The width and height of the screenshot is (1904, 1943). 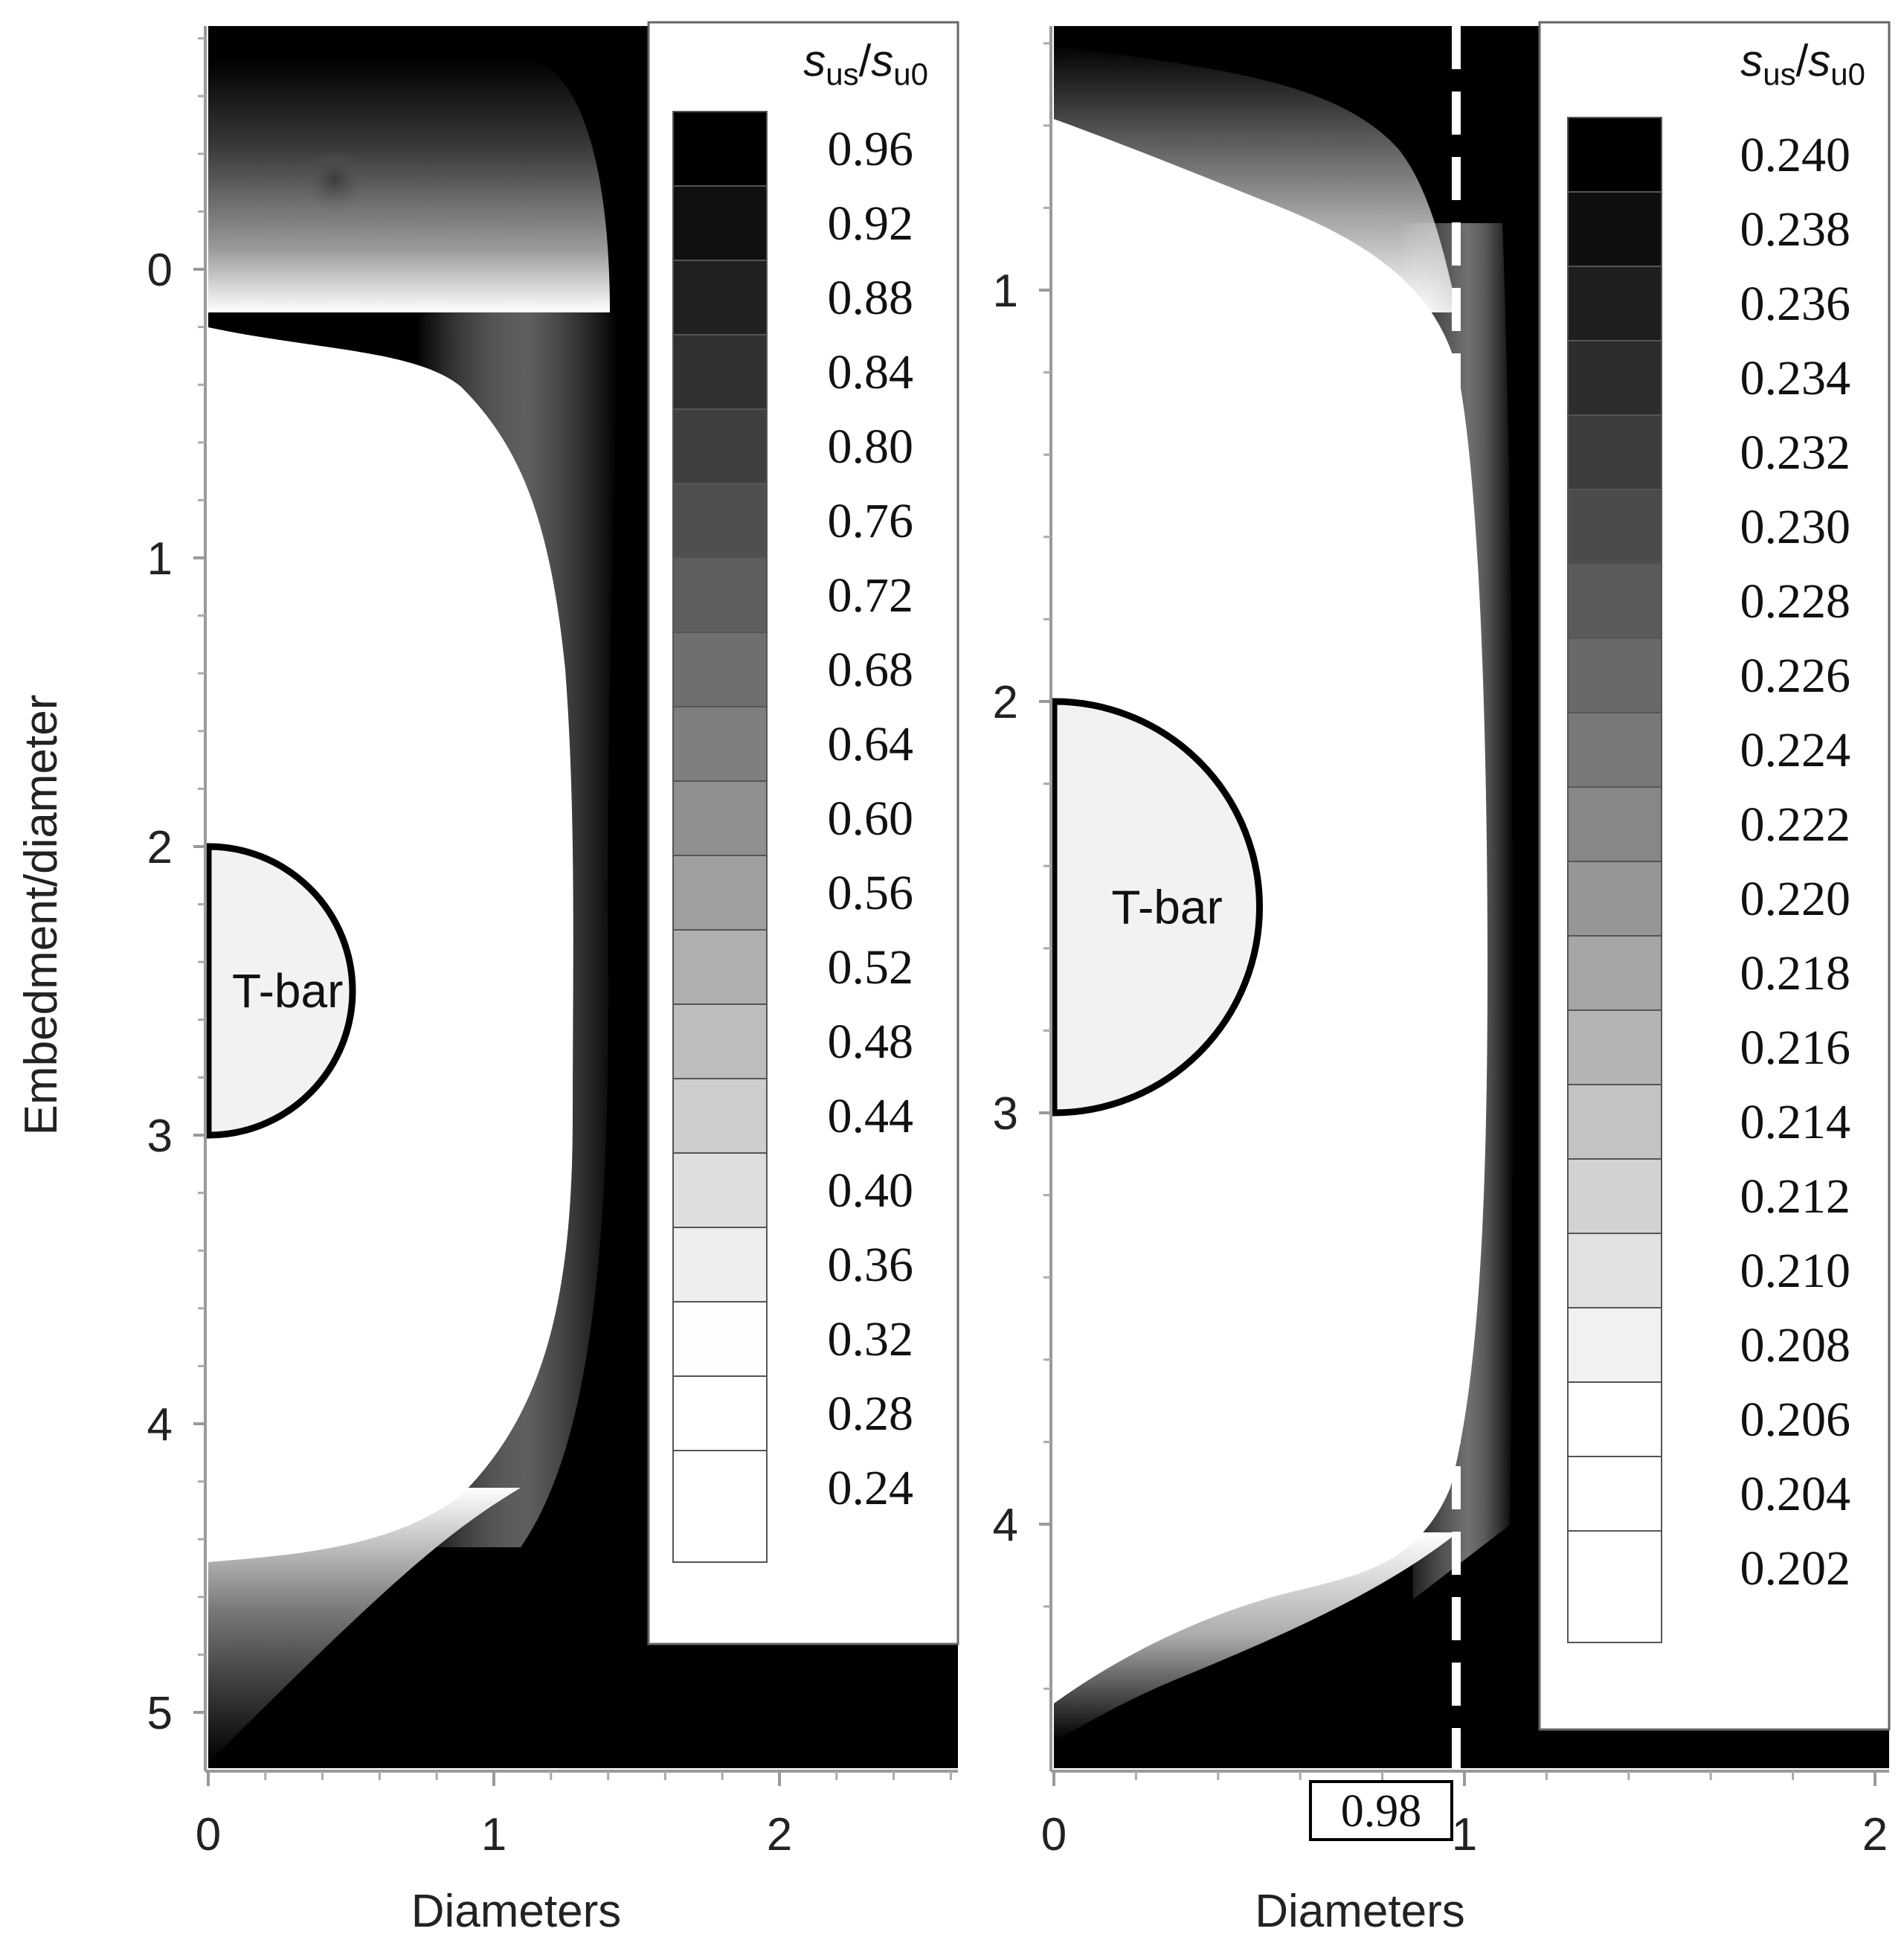 I want to click on y-tick-label-left: 1, so click(x=160, y=559).